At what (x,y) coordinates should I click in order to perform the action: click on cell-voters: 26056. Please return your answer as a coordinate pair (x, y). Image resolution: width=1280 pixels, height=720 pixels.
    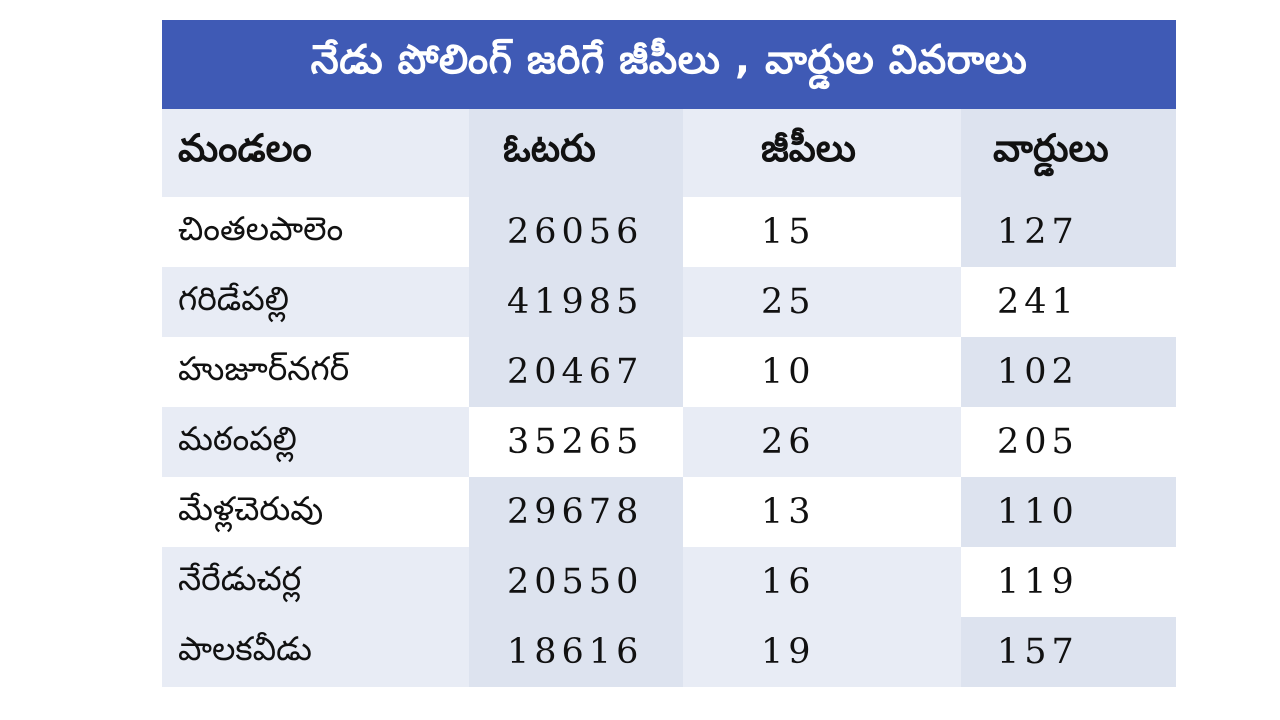
    Looking at the image, I should click on (576, 232).